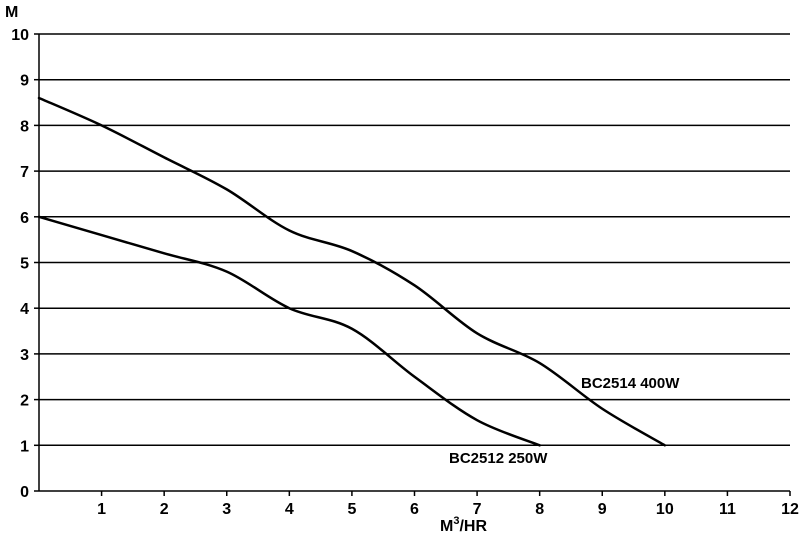 The height and width of the screenshot is (551, 800). What do you see at coordinates (24, 355) in the screenshot?
I see `y-tick-label-3: 3` at bounding box center [24, 355].